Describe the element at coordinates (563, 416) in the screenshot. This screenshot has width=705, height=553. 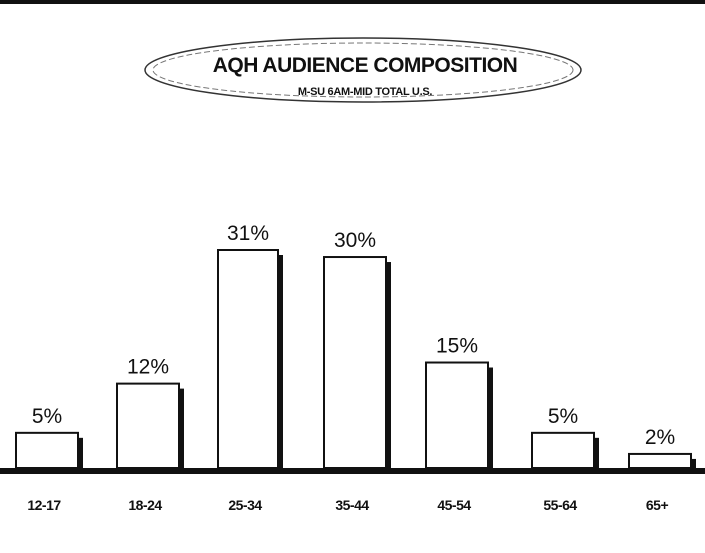
I see `data-label-55-64: 5%` at that location.